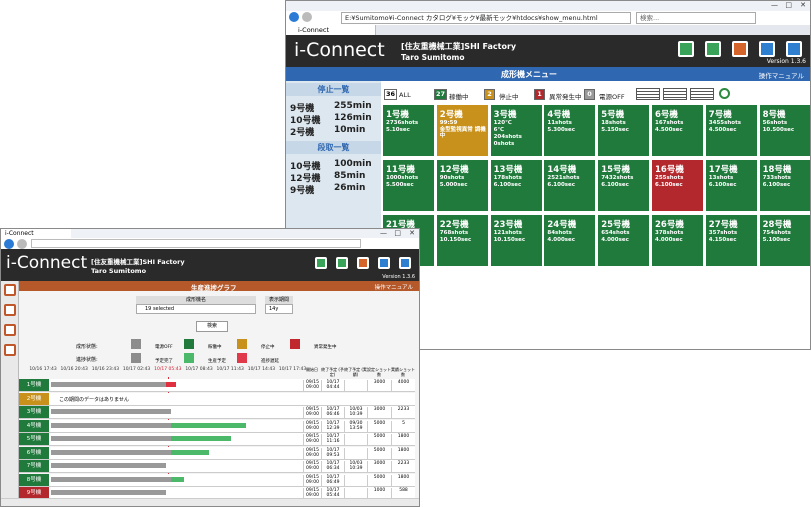 The image size is (811, 507). I want to click on select: 14y, so click(279, 309).